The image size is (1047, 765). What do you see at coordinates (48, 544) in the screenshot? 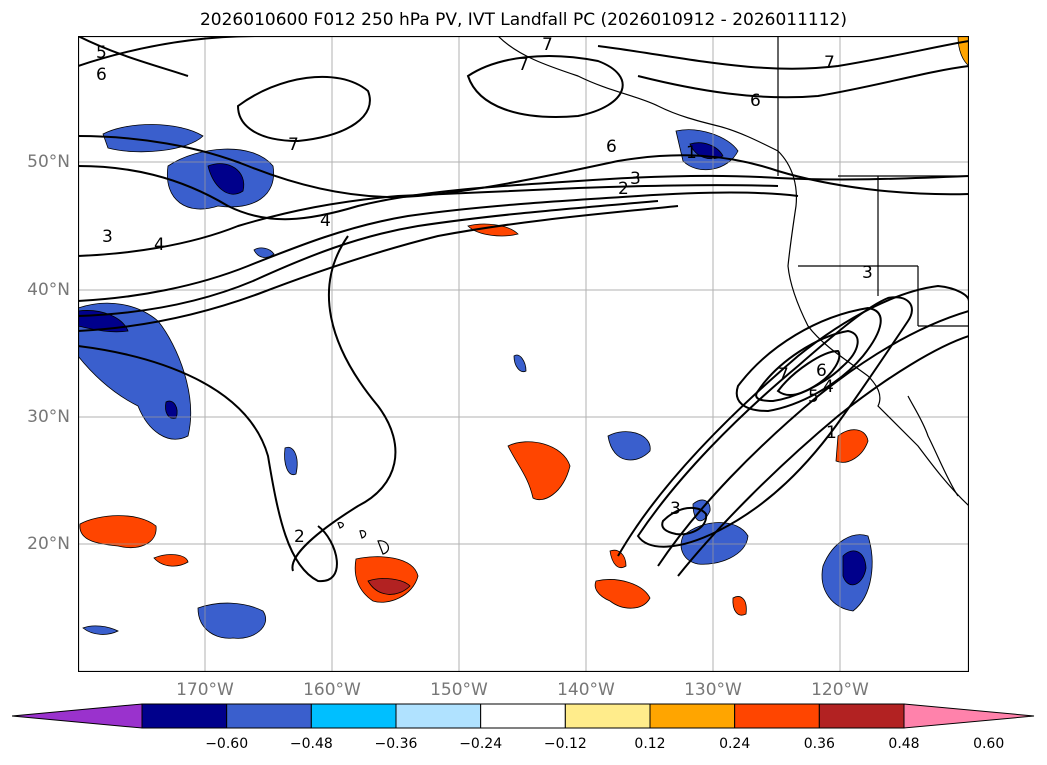
I see `lat-label-20n: 20°N` at bounding box center [48, 544].